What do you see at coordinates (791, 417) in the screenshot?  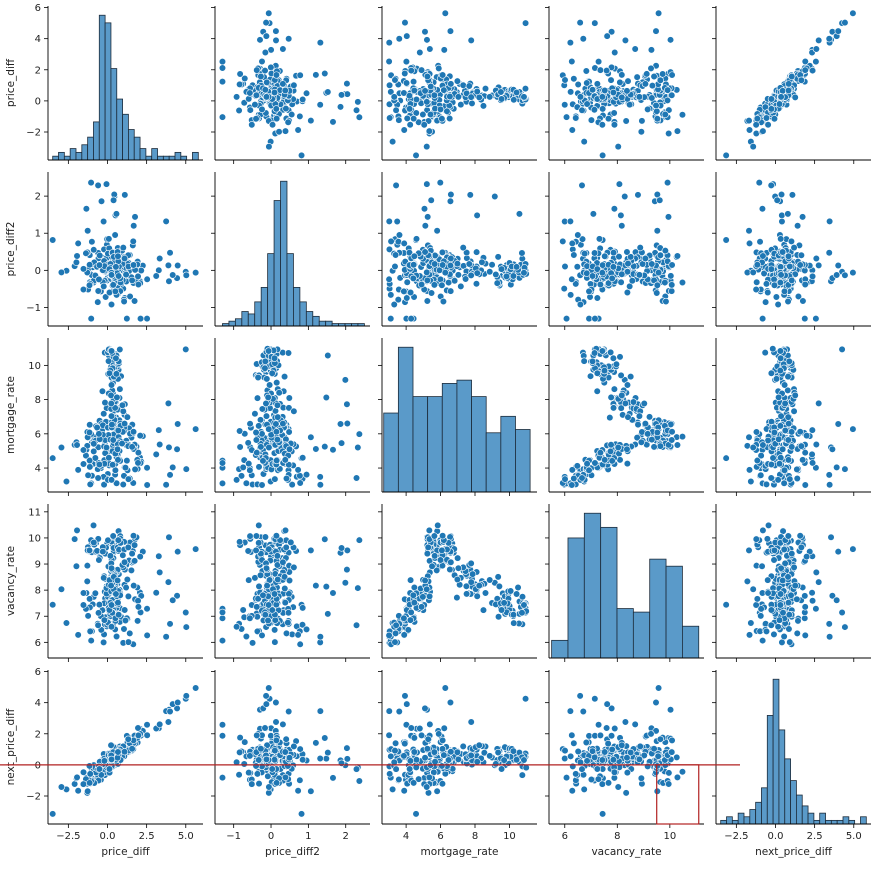 I see `panel-mortgage_rate-vs-next_price_diff` at bounding box center [791, 417].